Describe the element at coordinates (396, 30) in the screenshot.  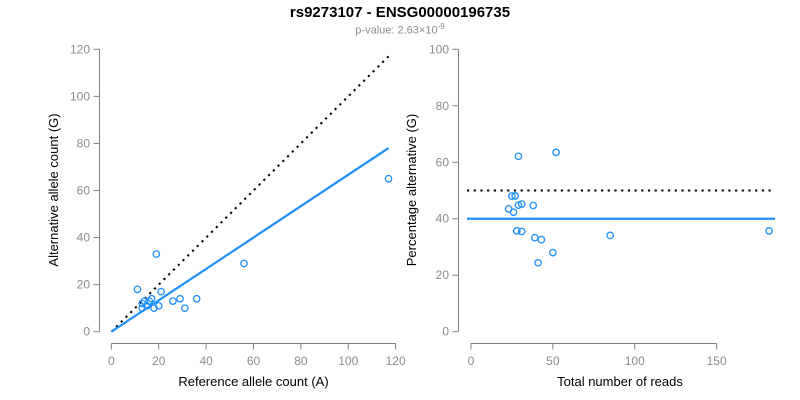
I see `p-value-text: p-value: 2.63×10` at that location.